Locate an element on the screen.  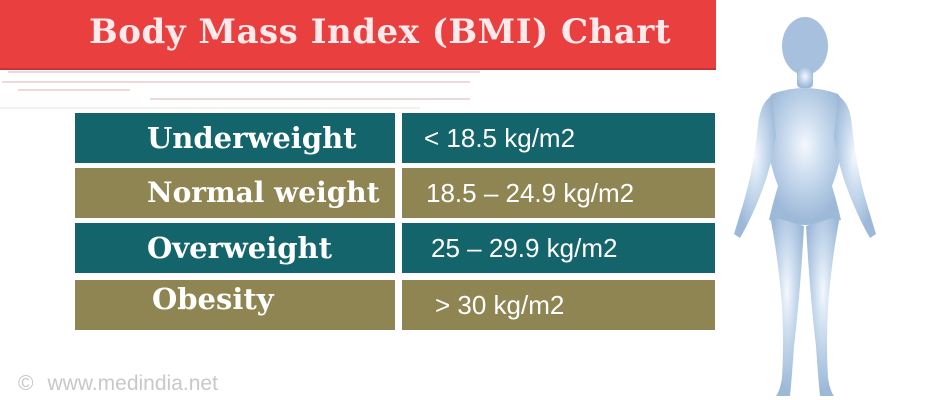
ghost-text-lines is located at coordinates (240, 90).